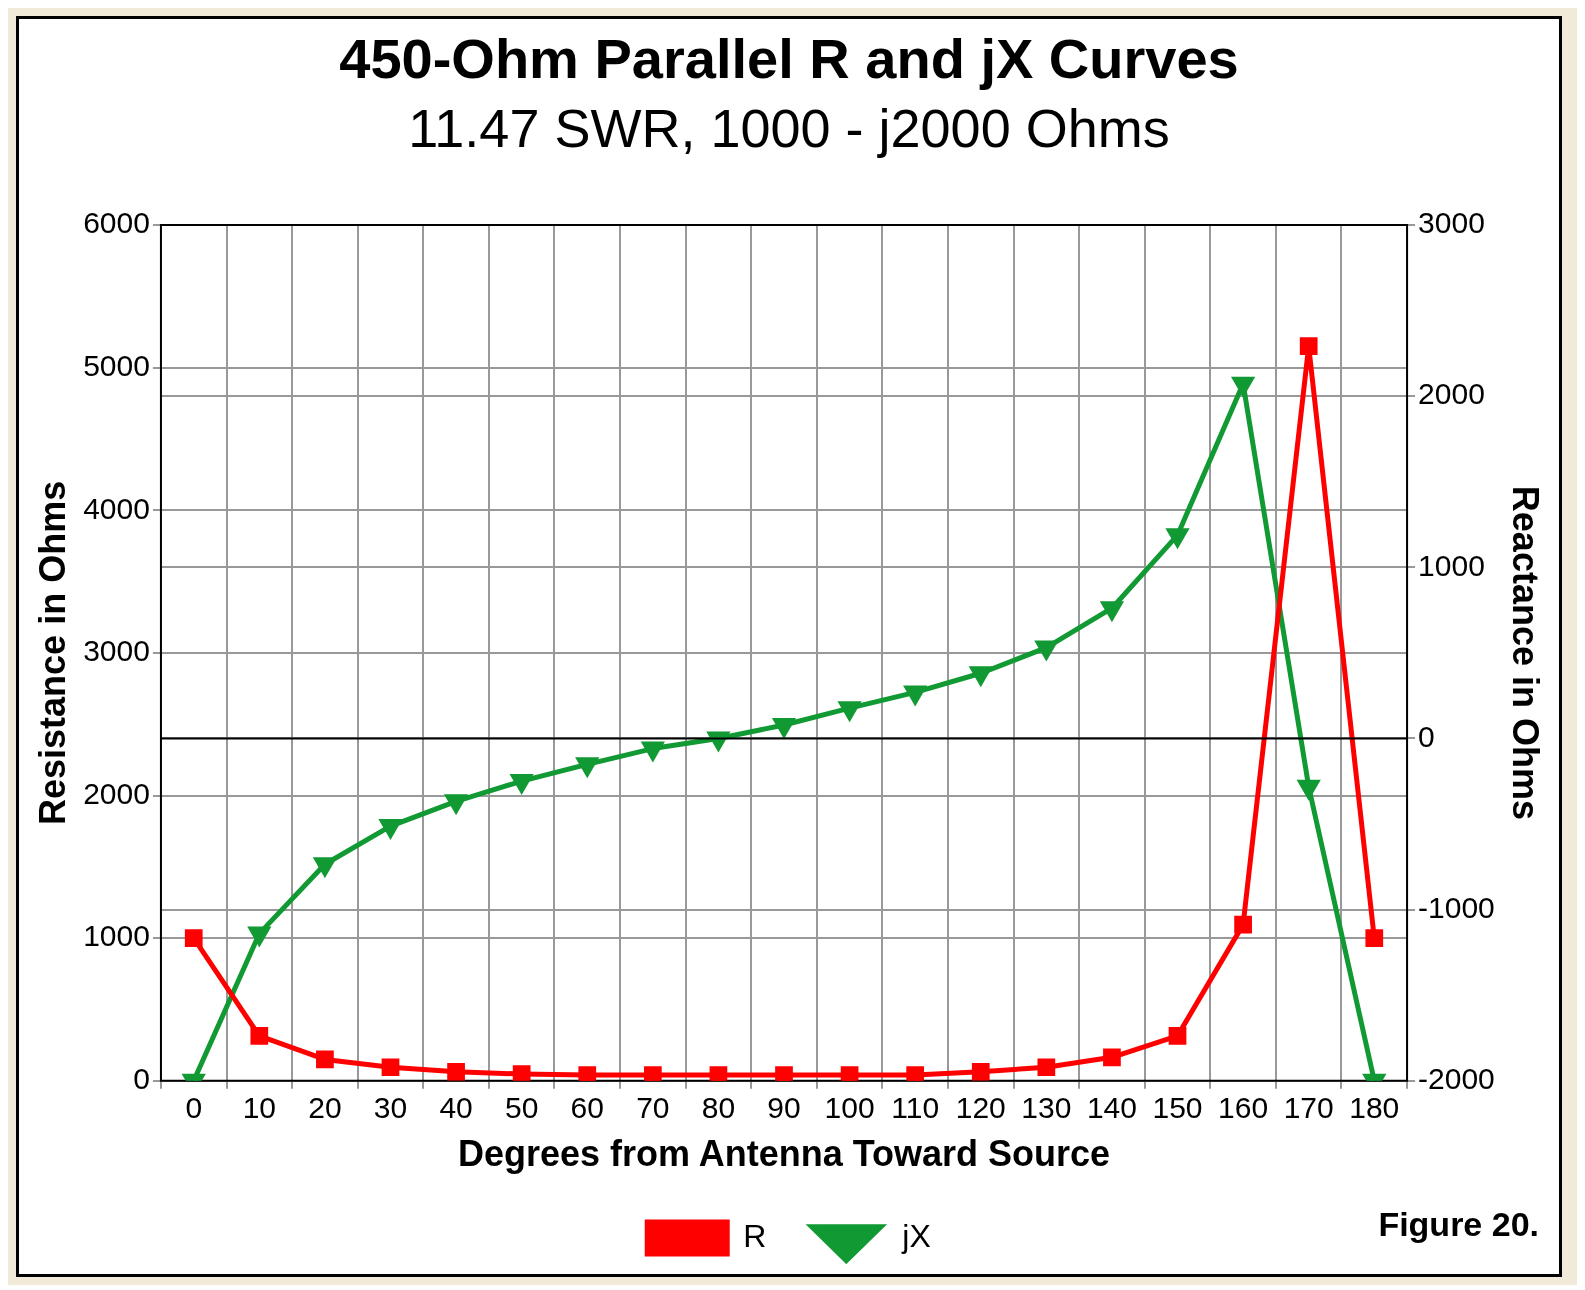 This screenshot has height=1290, width=1585. What do you see at coordinates (1451, 394) in the screenshot?
I see `y2-tick-label: 2000` at bounding box center [1451, 394].